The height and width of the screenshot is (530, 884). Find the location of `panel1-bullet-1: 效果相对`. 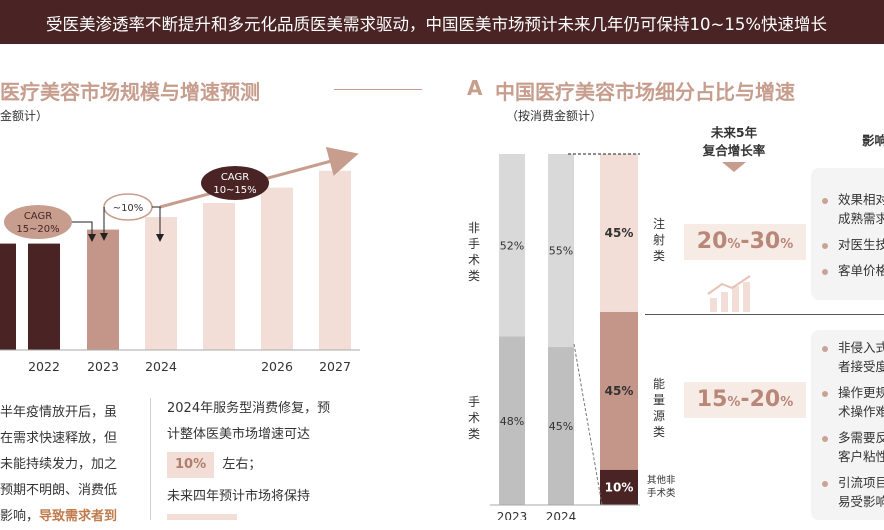

panel1-bullet-1: 效果相对 is located at coordinates (853, 199).